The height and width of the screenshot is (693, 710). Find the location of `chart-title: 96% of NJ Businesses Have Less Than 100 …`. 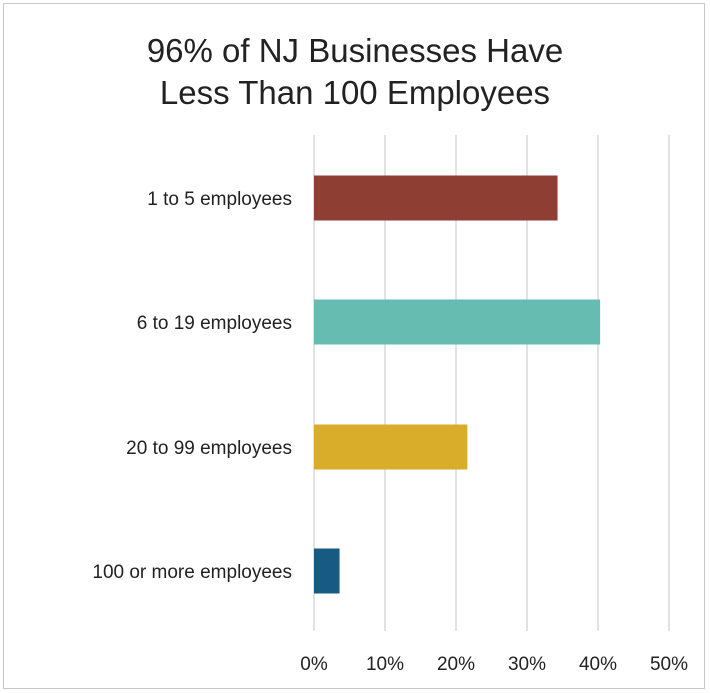

chart-title: 96% of NJ Businesses Have Less Than 100 … is located at coordinates (355, 72).